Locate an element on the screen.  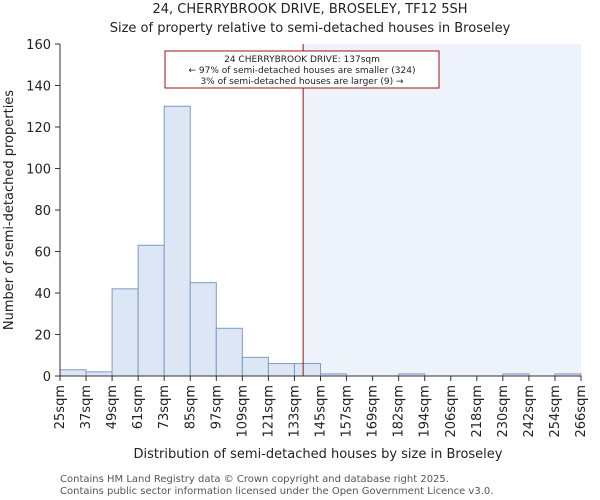
x-tick-label: 194sqm is located at coordinates (425, 411).